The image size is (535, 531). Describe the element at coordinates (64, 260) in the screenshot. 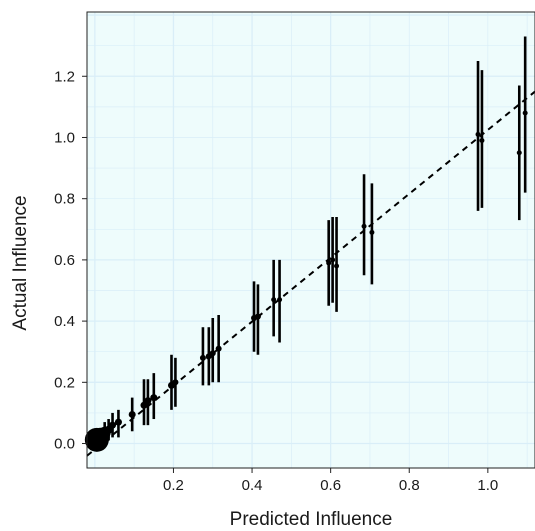

I see `y-tick-label: 0.6` at that location.